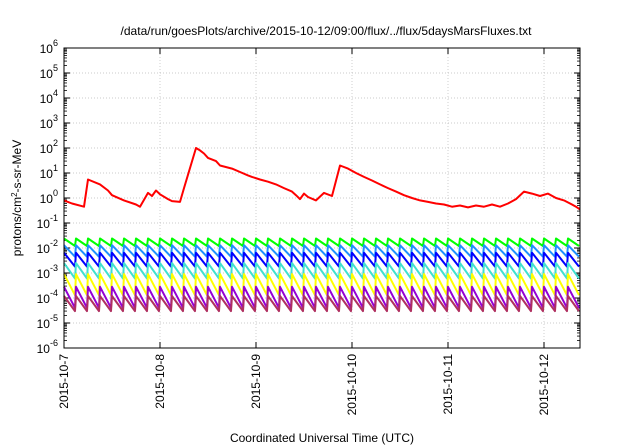 This screenshot has width=640, height=448. What do you see at coordinates (322, 438) in the screenshot?
I see `x-axis-label: Coordinated Universal Time (UTC)` at bounding box center [322, 438].